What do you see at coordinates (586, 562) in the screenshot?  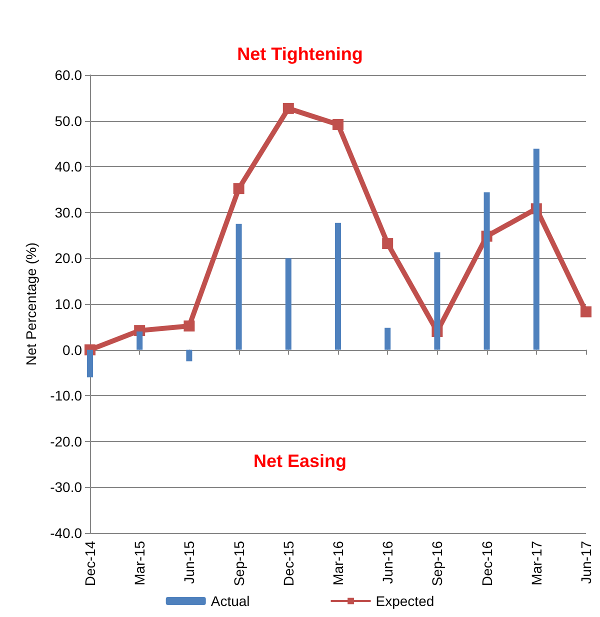 I see `x-tick-label: Jun-17` at bounding box center [586, 562].